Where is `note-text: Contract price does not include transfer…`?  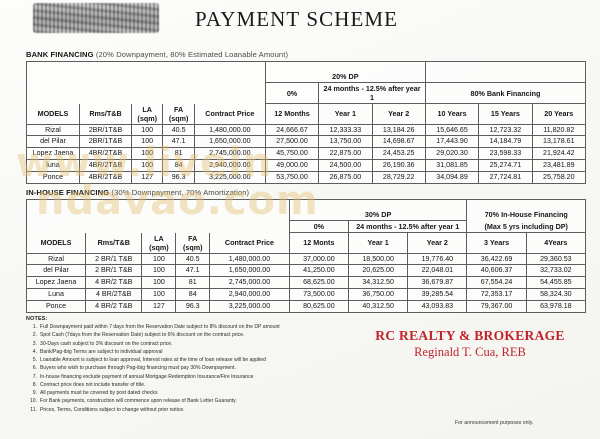
note-text: Contract price does not include transfer… is located at coordinates (93, 384).